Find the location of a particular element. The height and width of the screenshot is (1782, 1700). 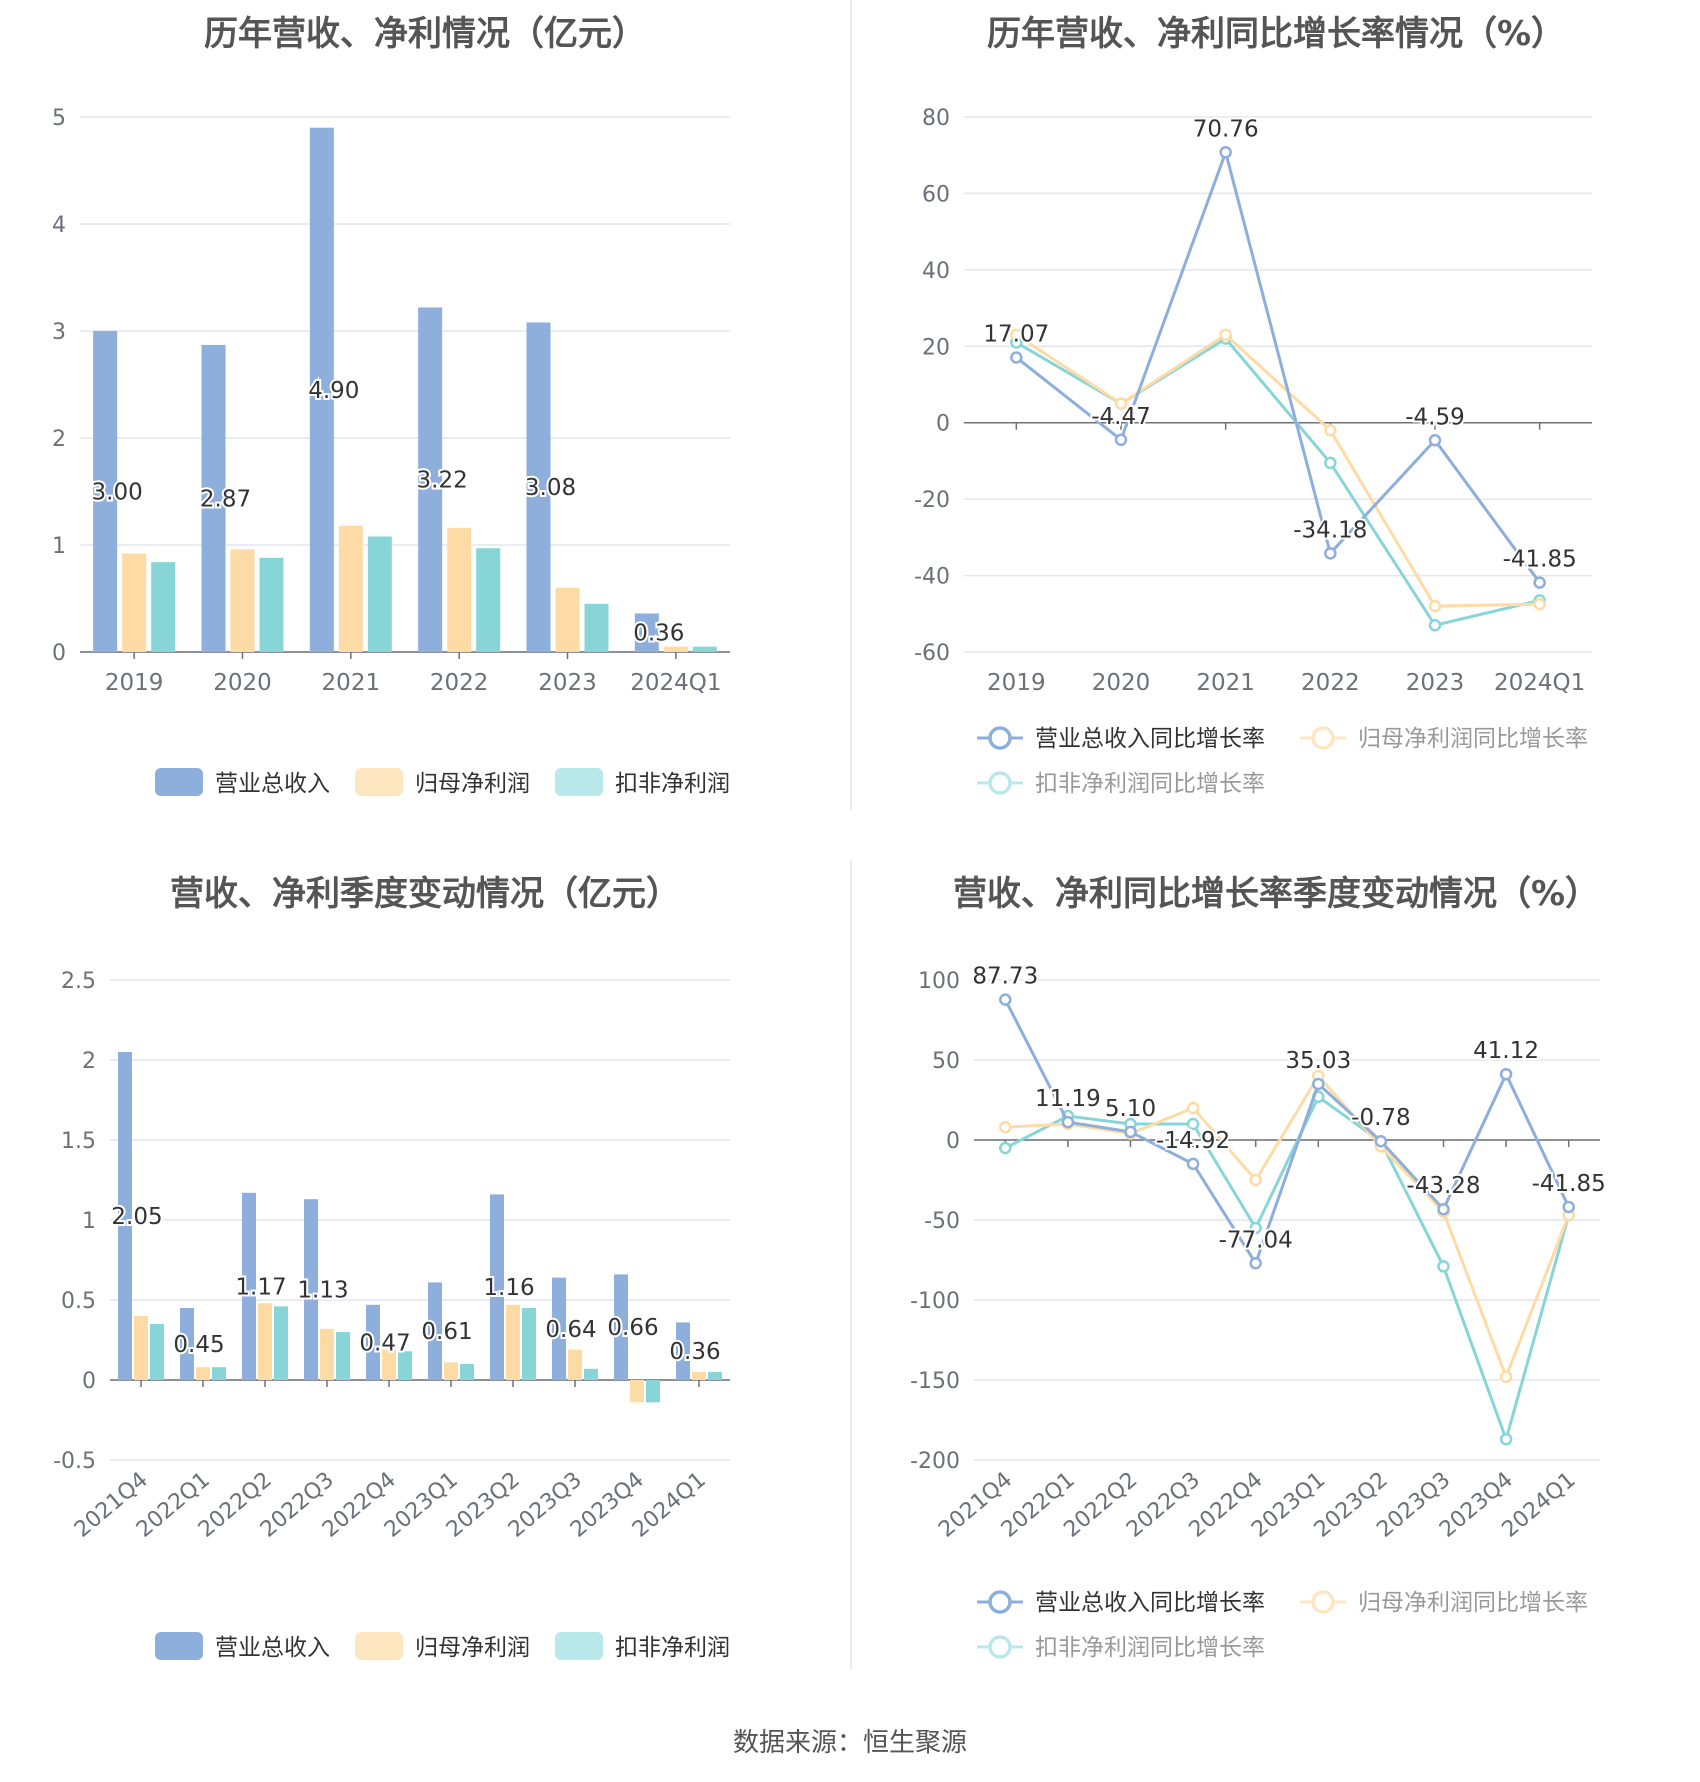

y-tick-label: 0.5 is located at coordinates (78, 1301).